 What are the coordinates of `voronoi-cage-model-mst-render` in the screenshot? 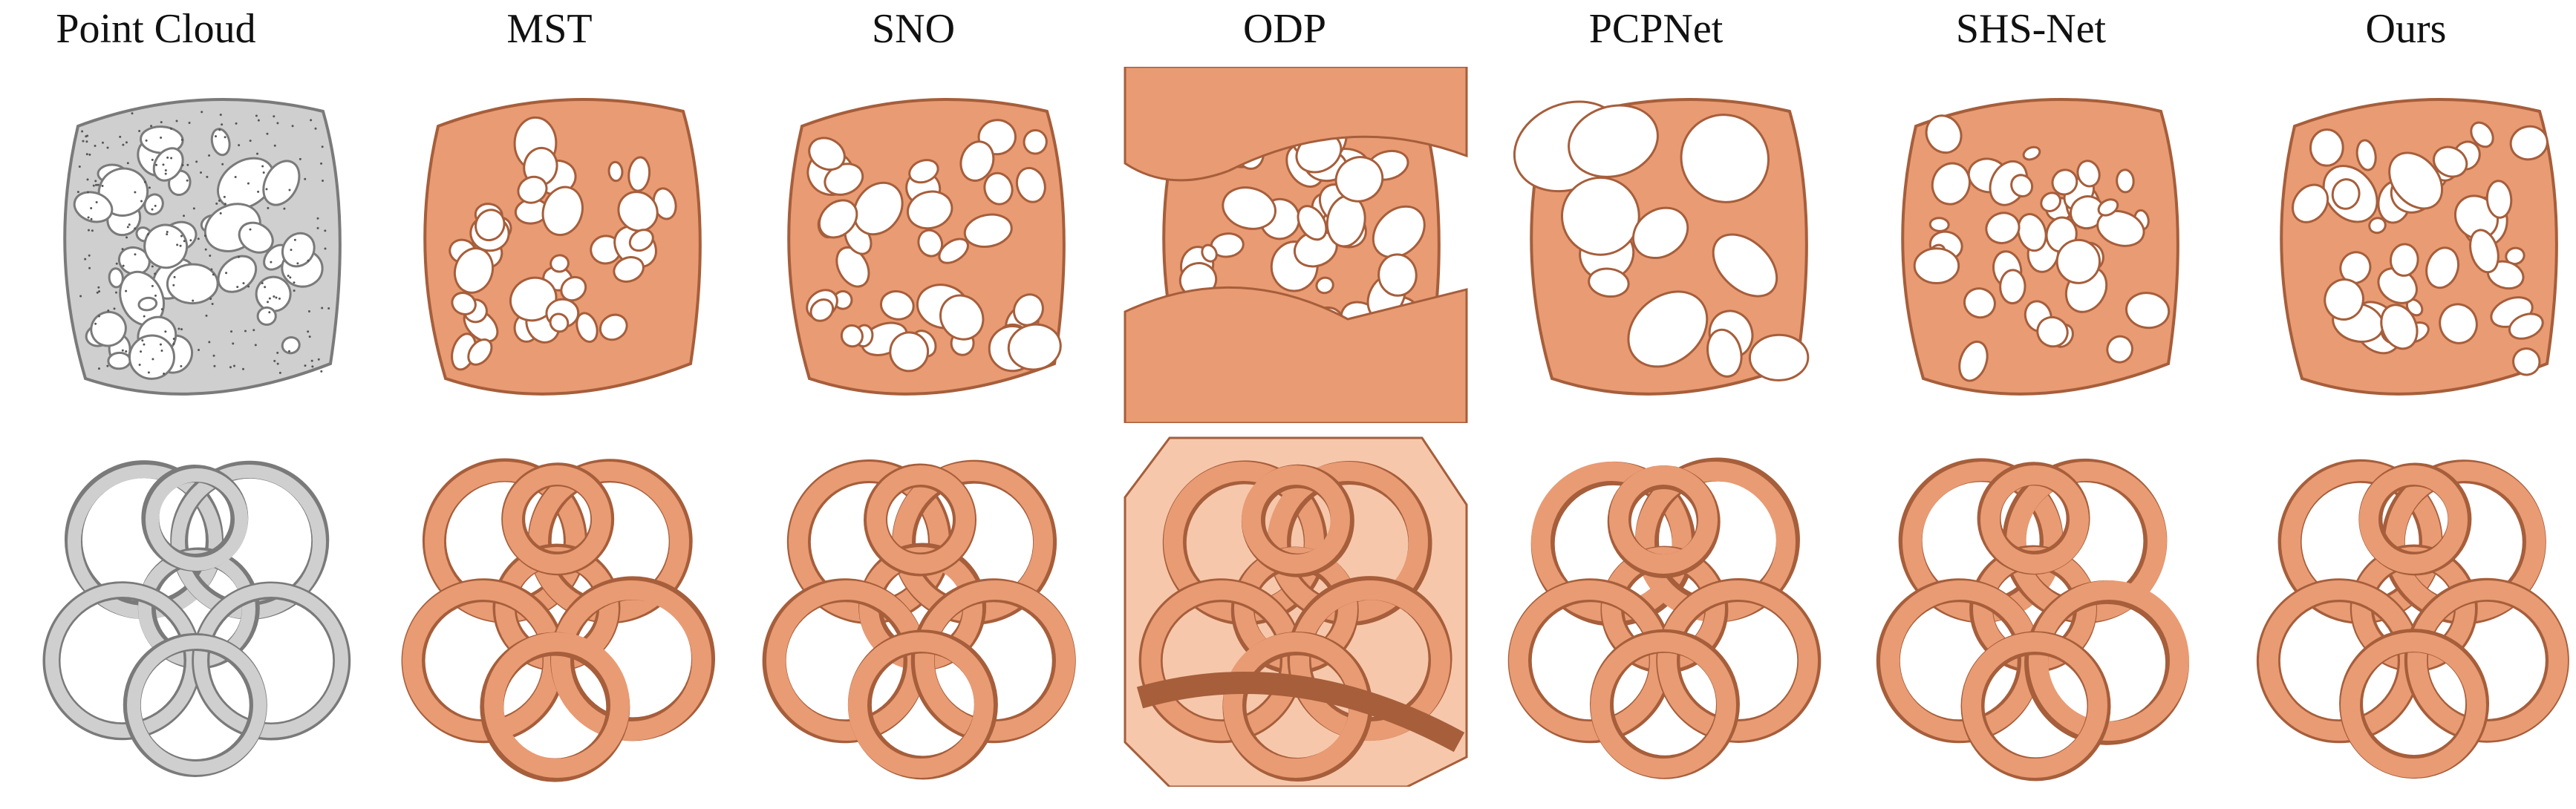 It's located at (557, 245).